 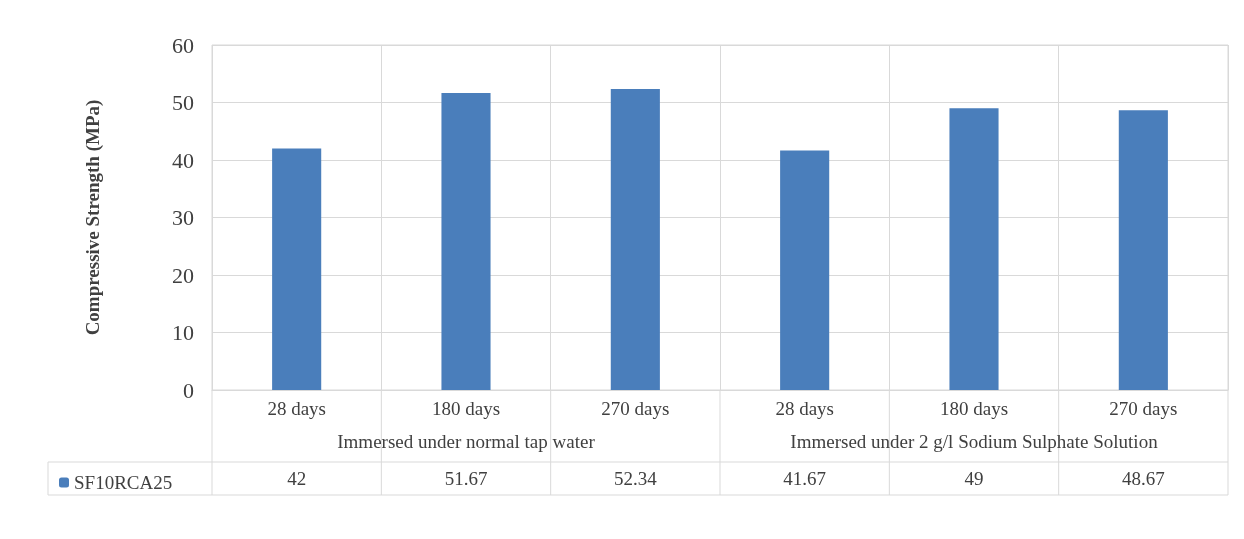 I want to click on data-label: 48.67, so click(x=1143, y=478).